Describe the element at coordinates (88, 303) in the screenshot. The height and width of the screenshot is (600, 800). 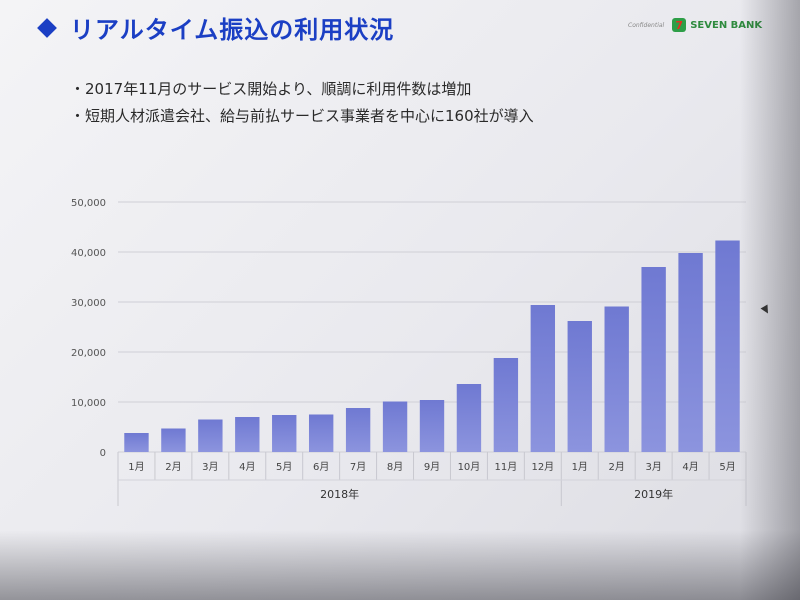
I see `y-tick-label: 30,000` at that location.